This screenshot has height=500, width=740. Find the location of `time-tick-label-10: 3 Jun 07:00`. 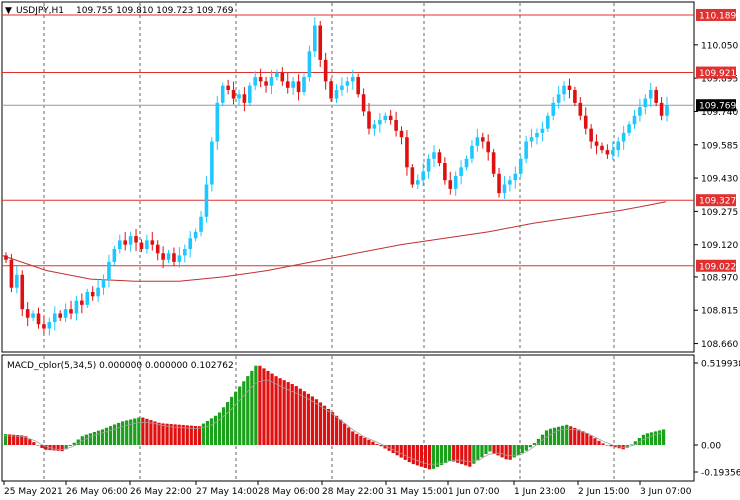

time-tick-label-10: 3 Jun 07:00 is located at coordinates (666, 492).